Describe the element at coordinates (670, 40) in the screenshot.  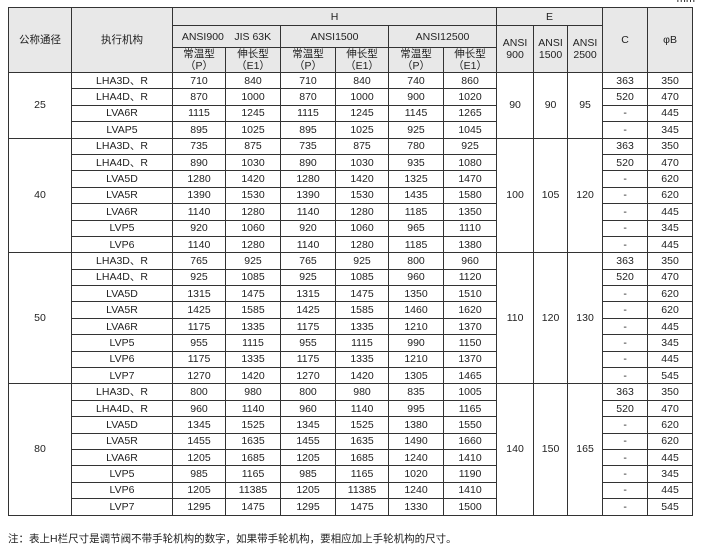
I see `header-b: φB` at that location.